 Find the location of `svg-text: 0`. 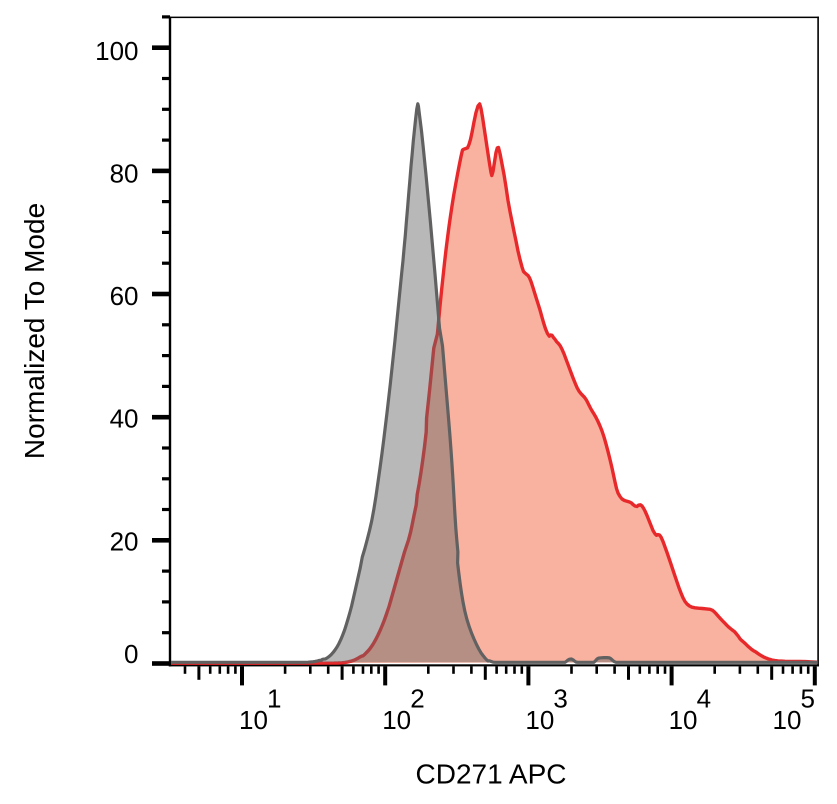

svg-text: 0 is located at coordinates (131, 654).